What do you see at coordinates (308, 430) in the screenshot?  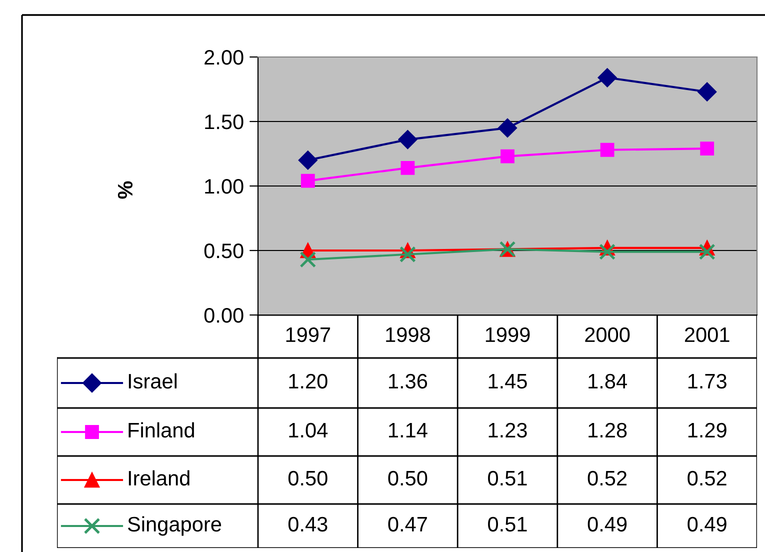 I see `data-label: 1.04` at bounding box center [308, 430].